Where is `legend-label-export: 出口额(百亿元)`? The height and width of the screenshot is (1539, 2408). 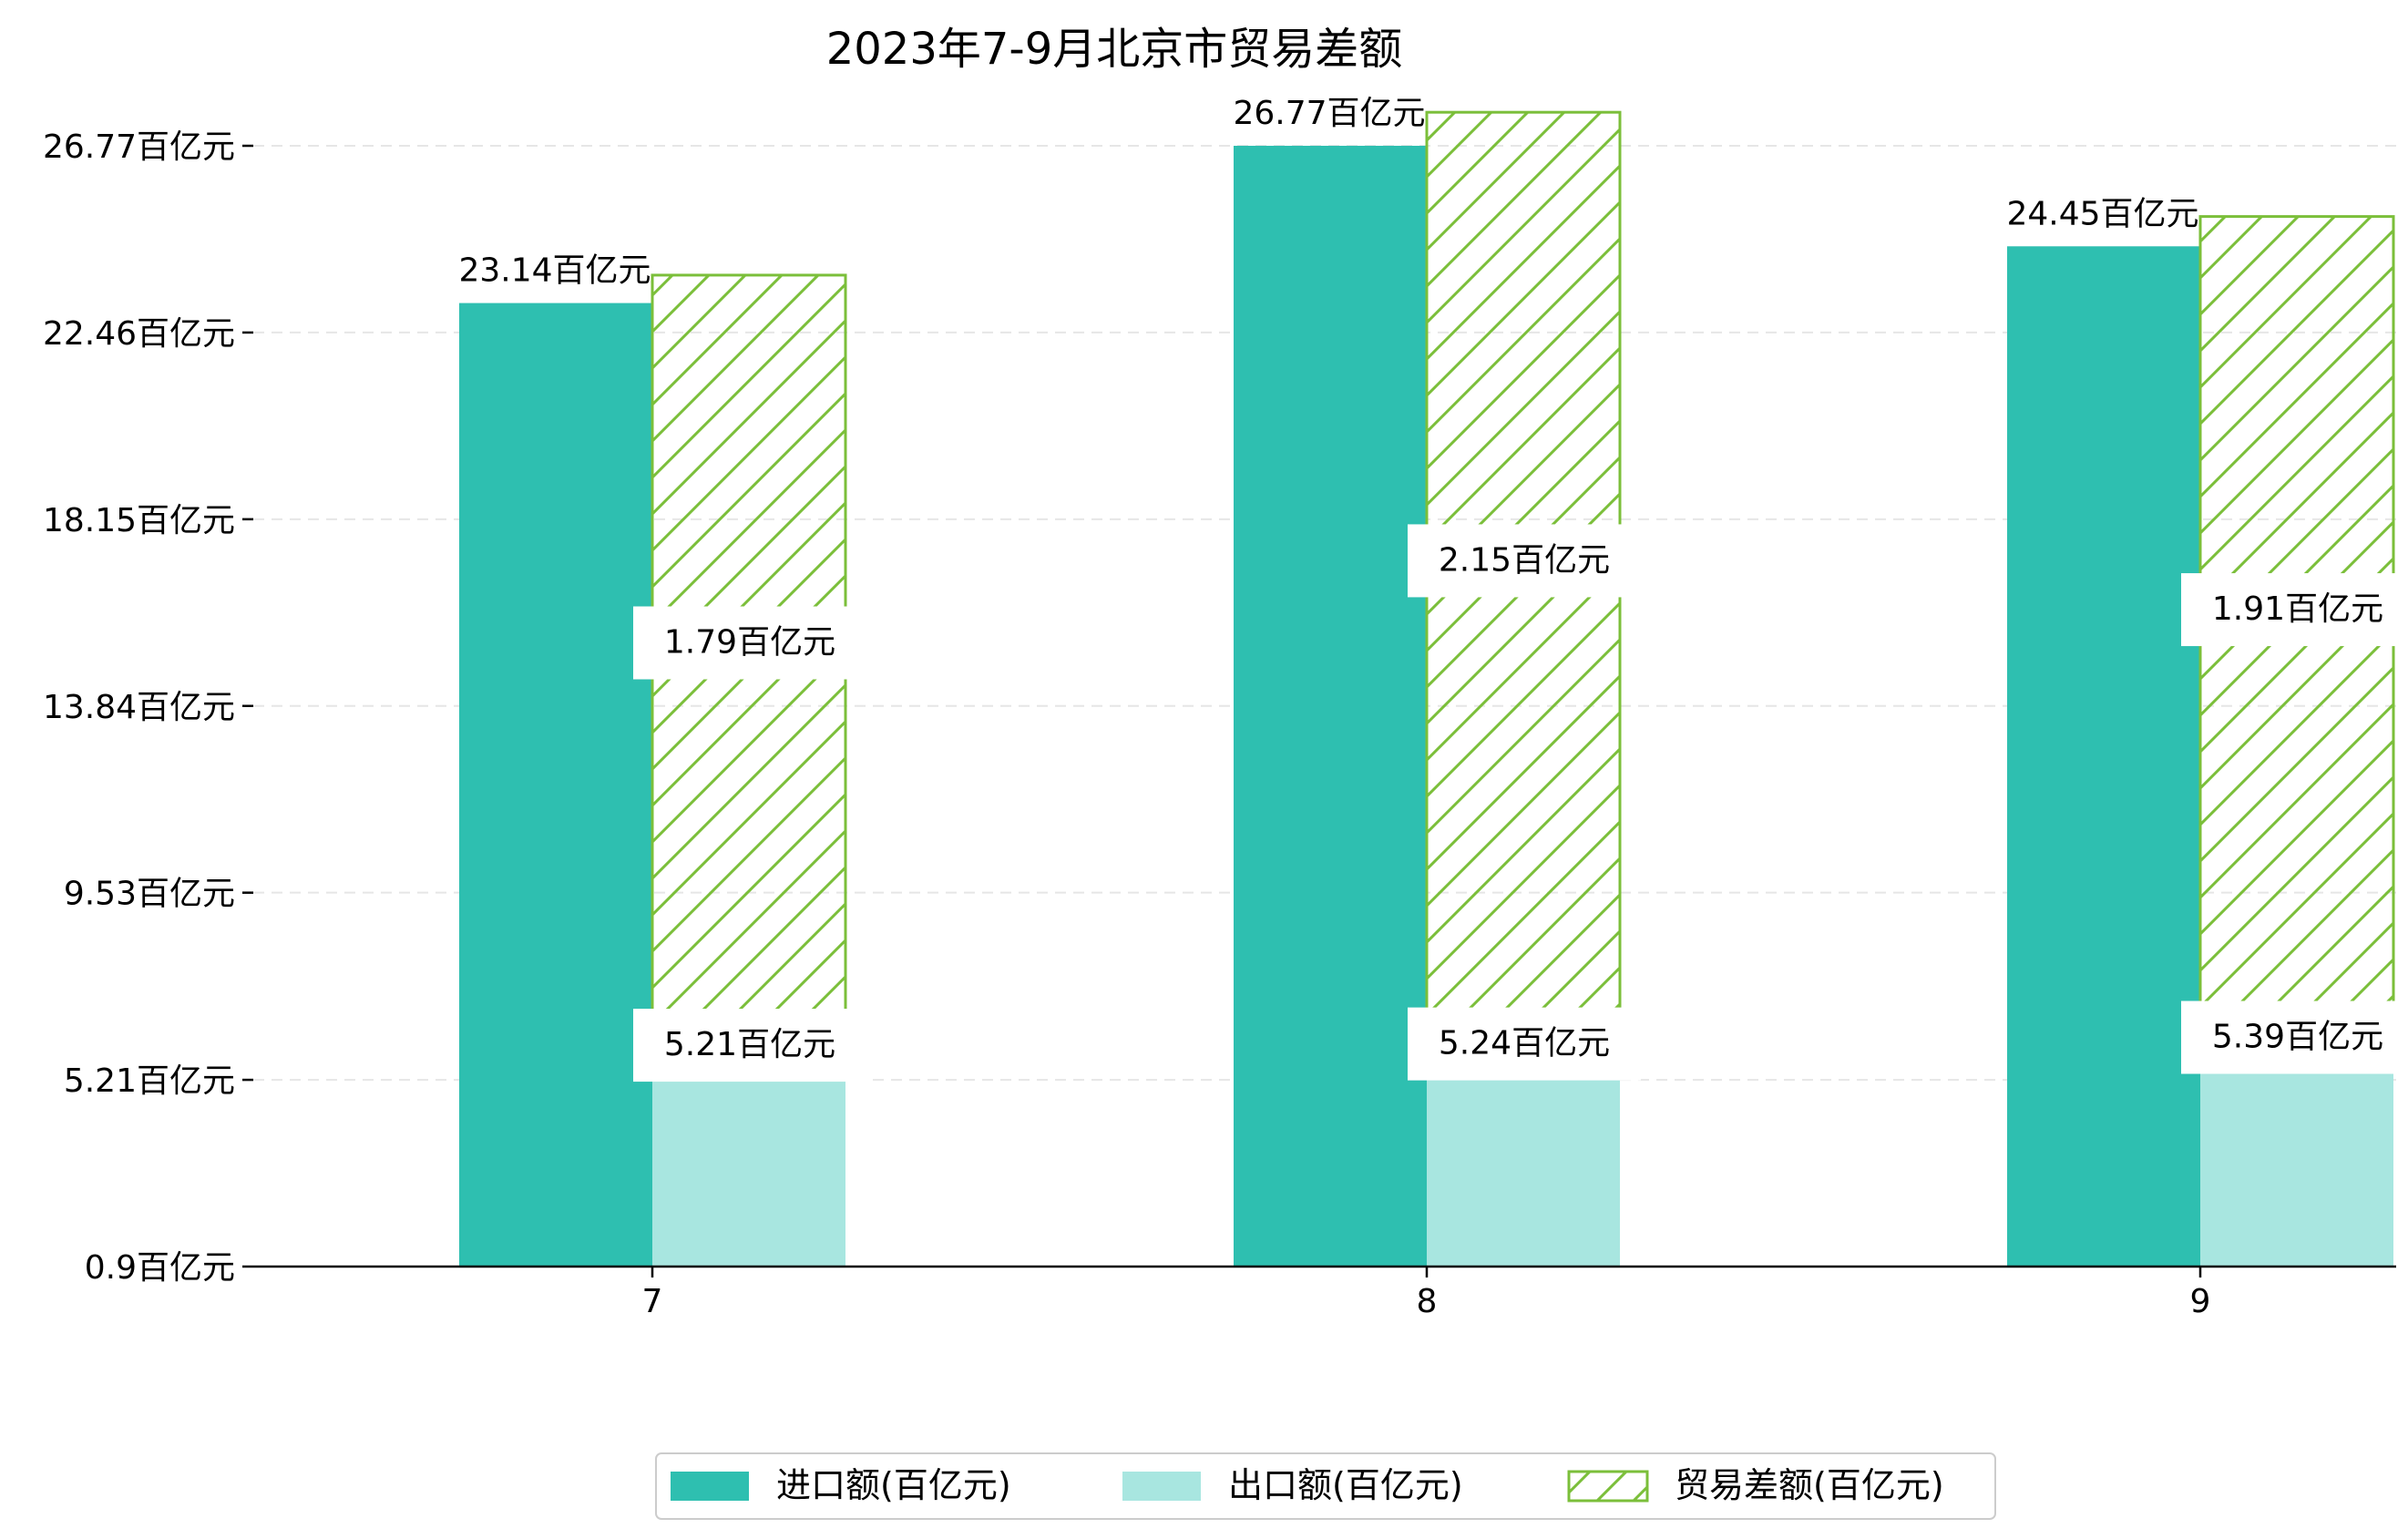 legend-label-export: 出口额(百亿元) is located at coordinates (1345, 1485).